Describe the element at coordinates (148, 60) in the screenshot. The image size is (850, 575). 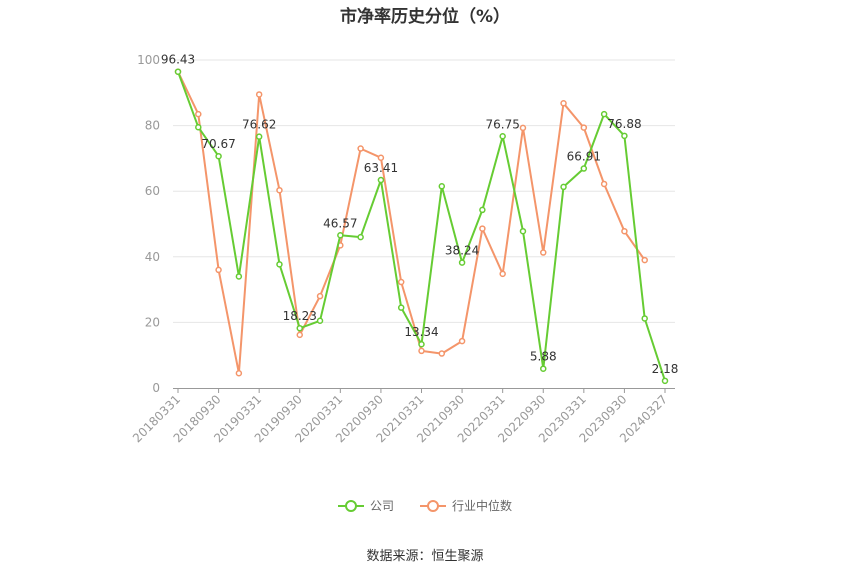
I see `y-tick-label: 100` at that location.